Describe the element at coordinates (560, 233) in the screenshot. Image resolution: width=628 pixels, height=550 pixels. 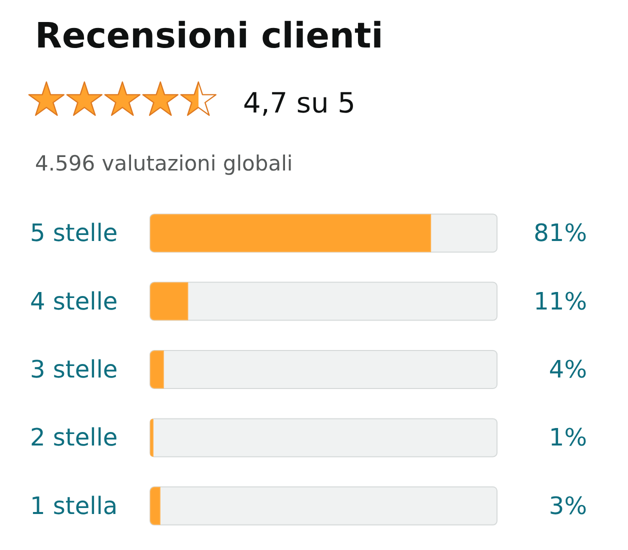
I see `data-label: 81%` at that location.